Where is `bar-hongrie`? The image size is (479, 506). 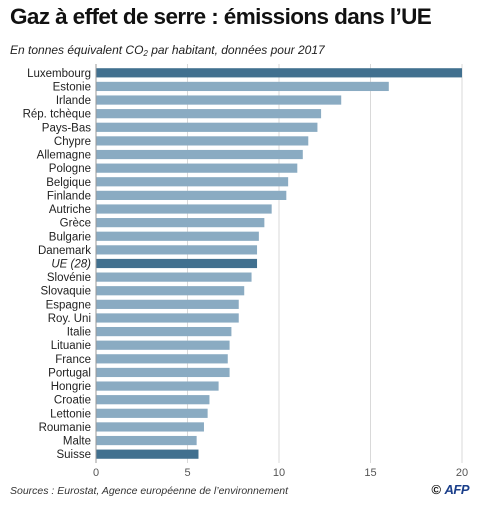
bar-hongrie is located at coordinates (157, 386).